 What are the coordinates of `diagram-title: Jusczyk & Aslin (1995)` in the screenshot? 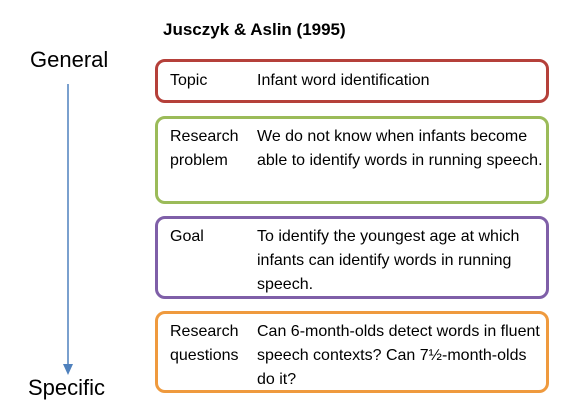 It's located at (254, 29).